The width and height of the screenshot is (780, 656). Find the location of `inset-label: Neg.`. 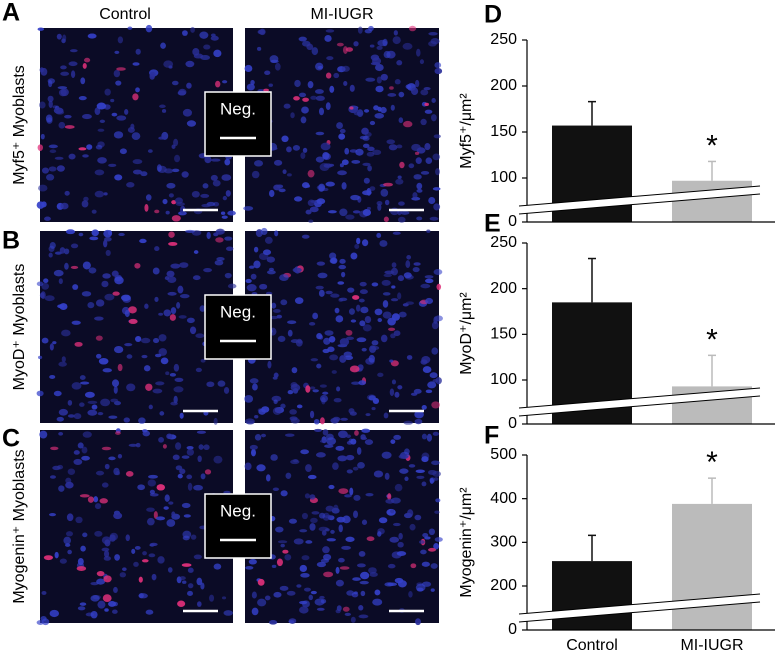

inset-label: Neg. is located at coordinates (238, 311).